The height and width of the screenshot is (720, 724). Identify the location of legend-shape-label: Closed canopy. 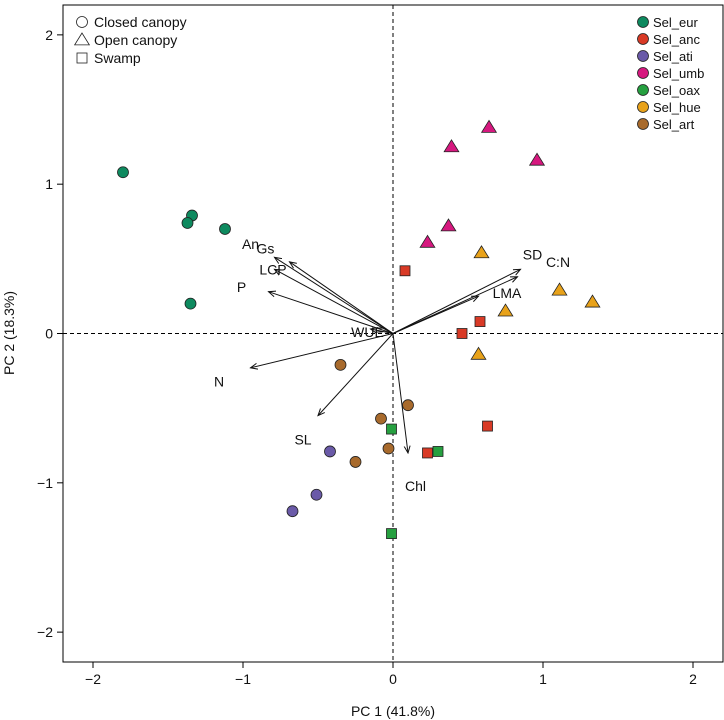
(140, 22).